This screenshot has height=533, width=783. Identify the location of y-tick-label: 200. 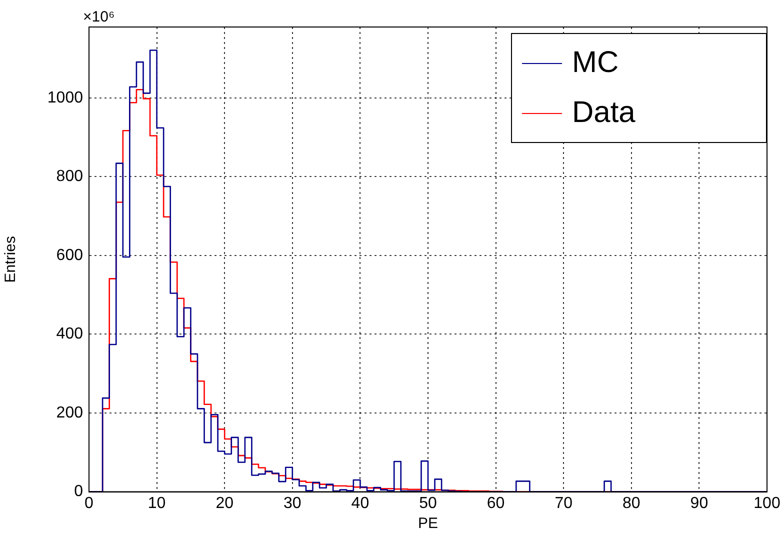
(70, 413).